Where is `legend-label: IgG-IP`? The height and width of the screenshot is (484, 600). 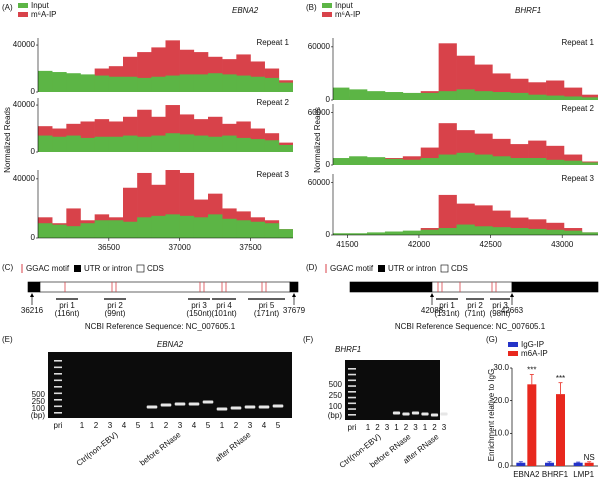 legend-label: IgG-IP is located at coordinates (532, 344).